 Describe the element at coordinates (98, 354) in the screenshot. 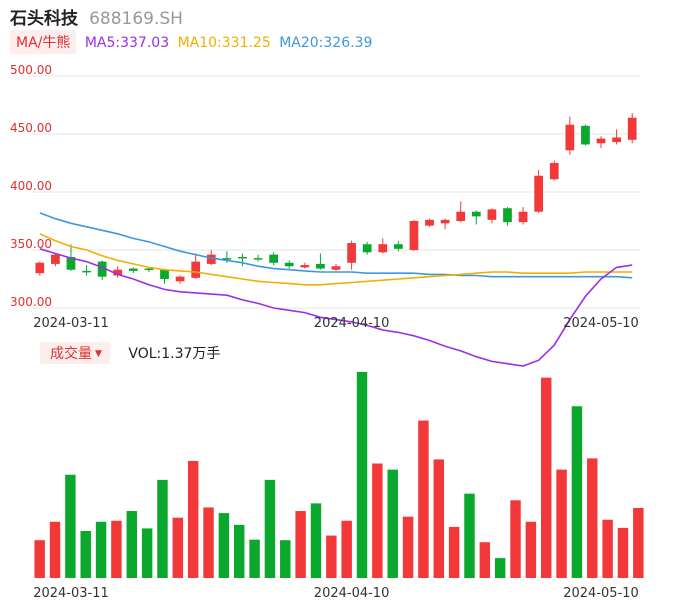

I see `caret-down-icon: ▼` at that location.